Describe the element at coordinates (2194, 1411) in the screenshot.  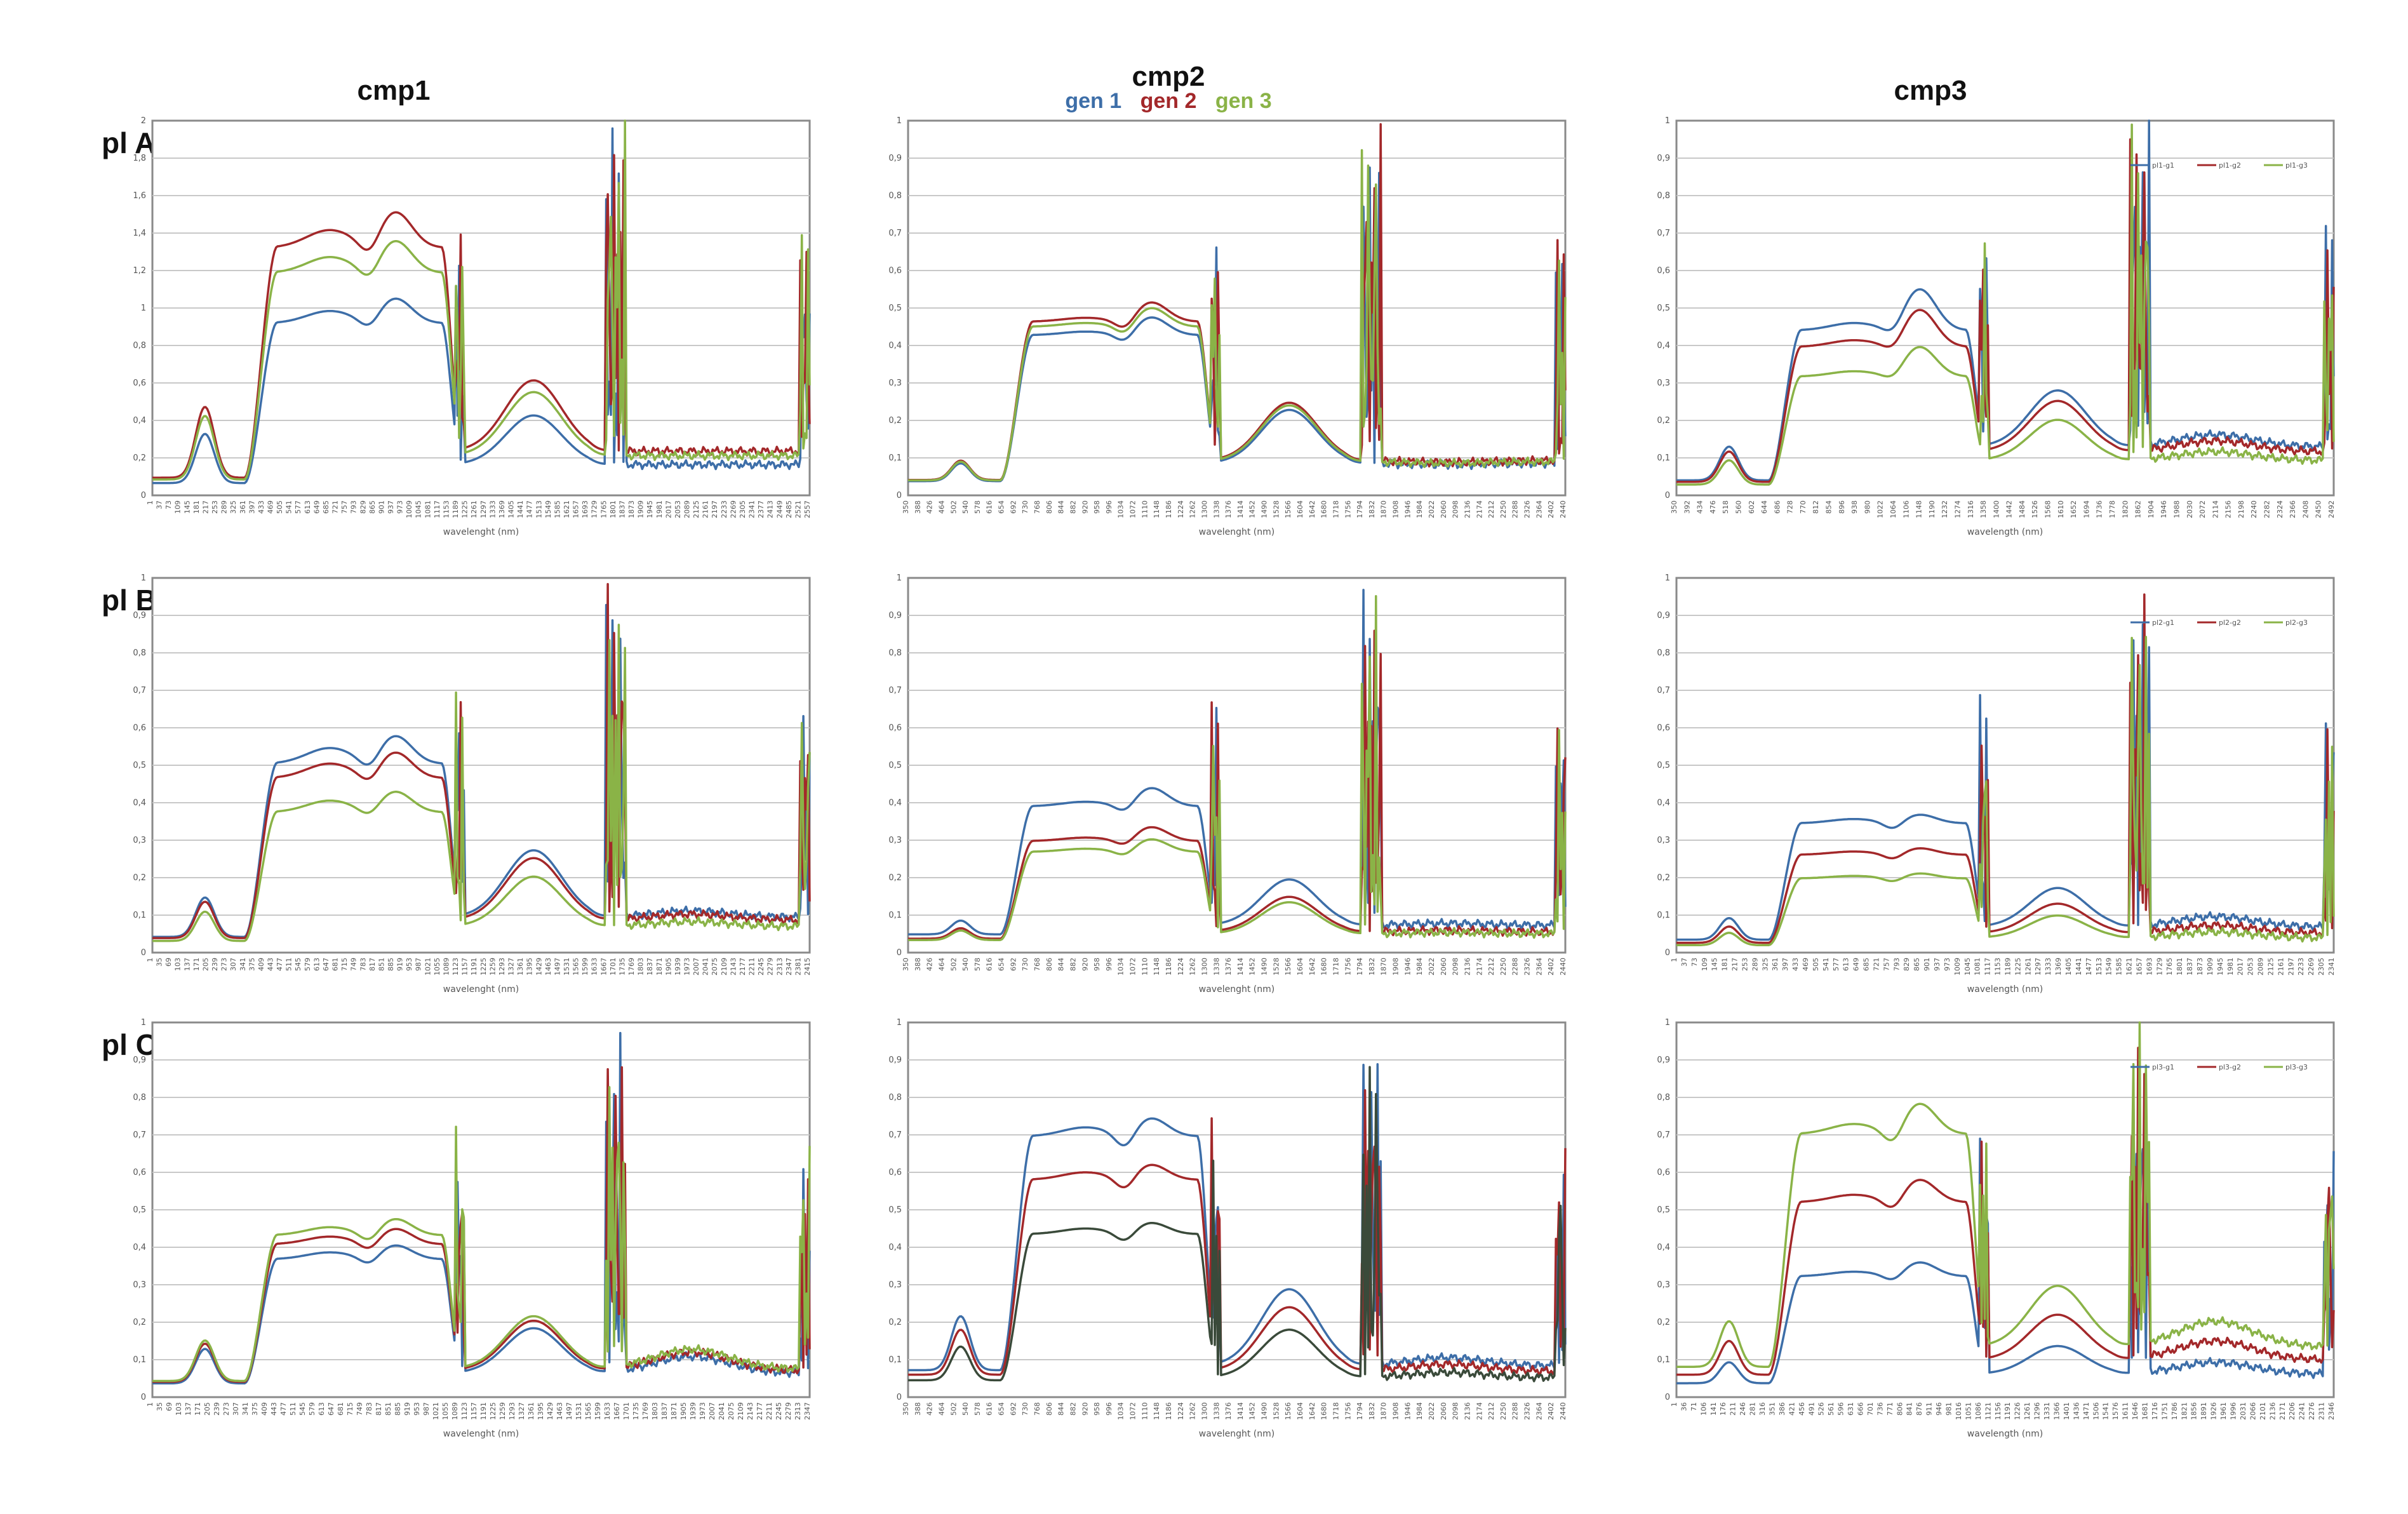
I see `x-tick-label: 1856` at that location.